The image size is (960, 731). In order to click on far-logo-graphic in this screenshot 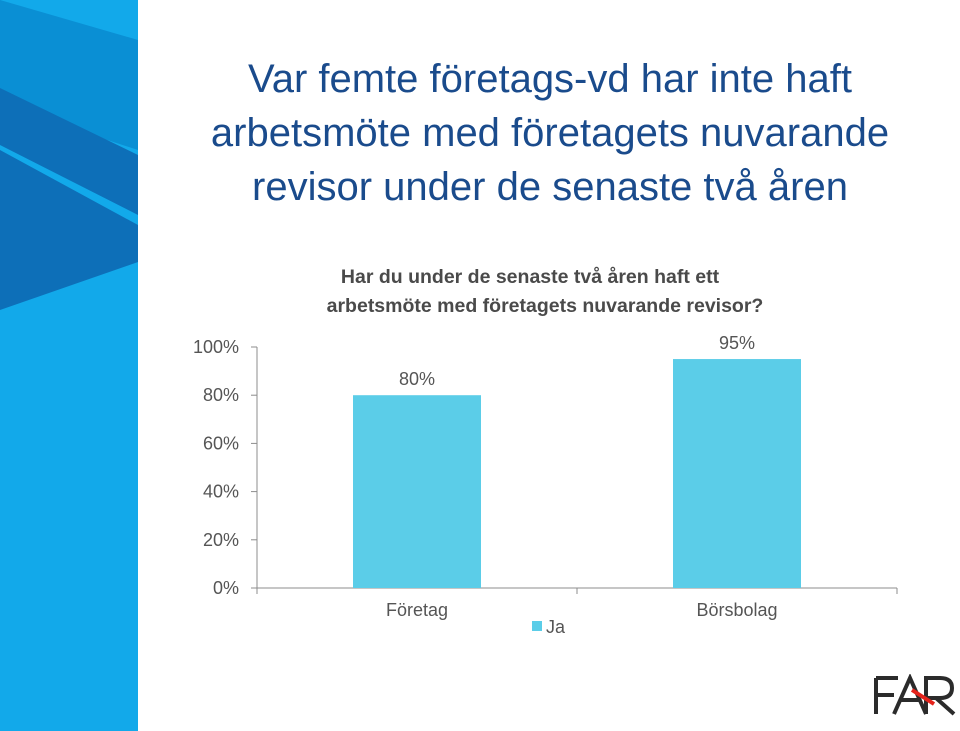, I will do `click(915, 694)`.